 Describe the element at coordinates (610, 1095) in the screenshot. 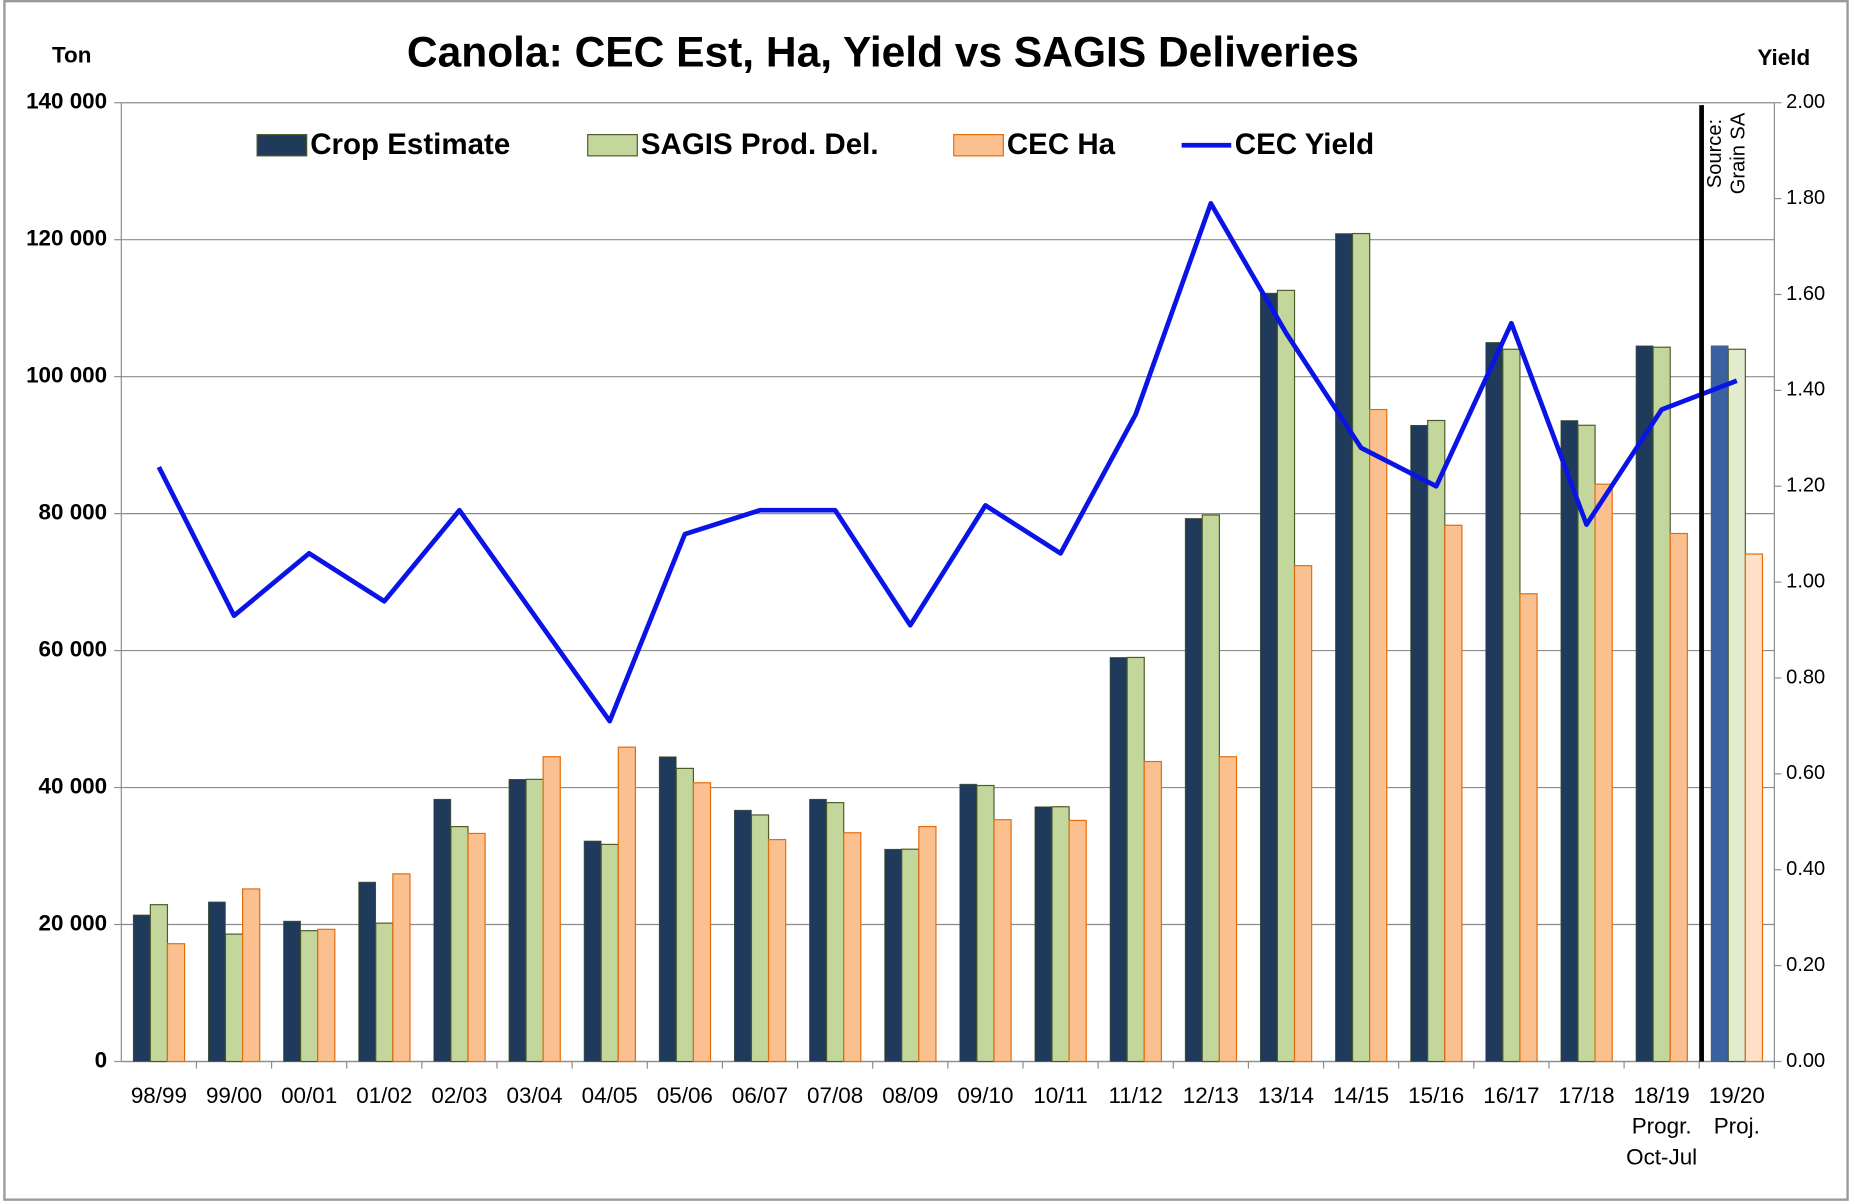

I see `x-tick-label-line: 04/05` at that location.